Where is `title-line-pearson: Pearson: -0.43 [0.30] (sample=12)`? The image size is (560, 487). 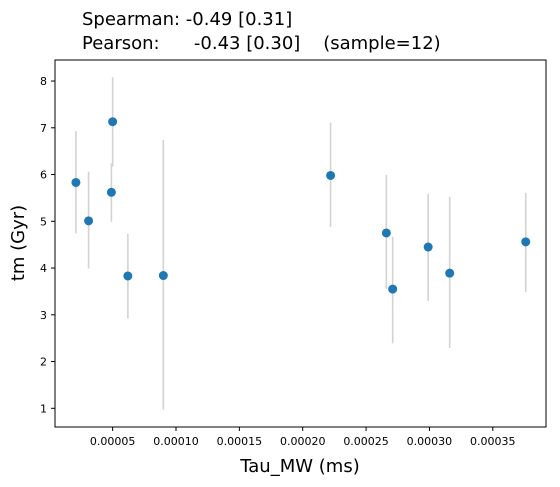
title-line-pearson: Pearson: -0.43 [0.30] (sample=12) is located at coordinates (261, 43).